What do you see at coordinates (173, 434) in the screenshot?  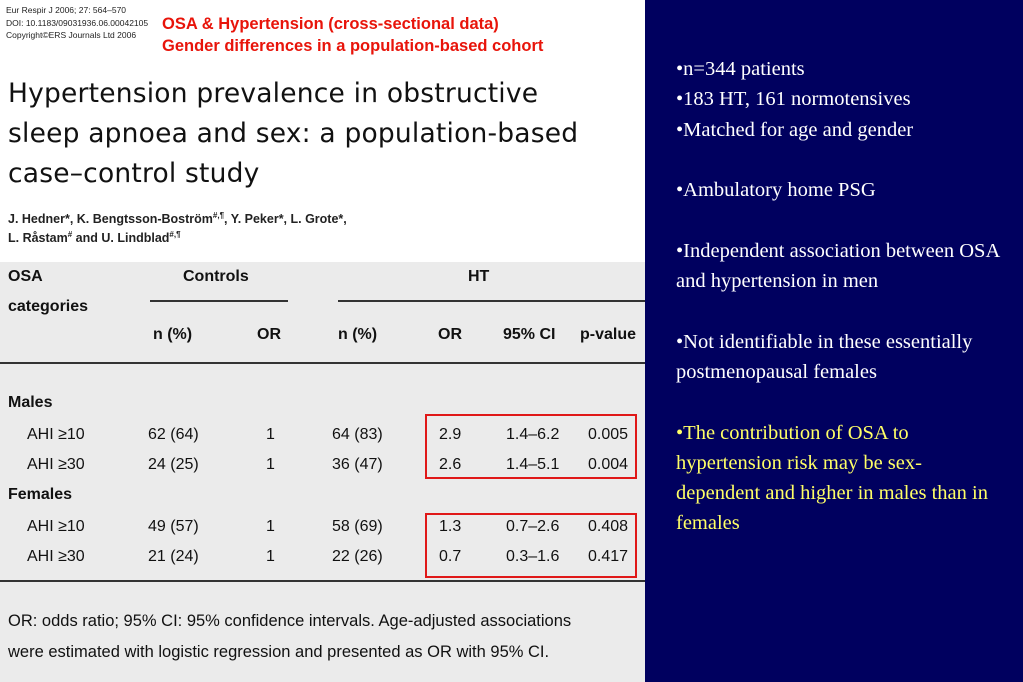 I see `cell-controls-n: 62 (64)` at bounding box center [173, 434].